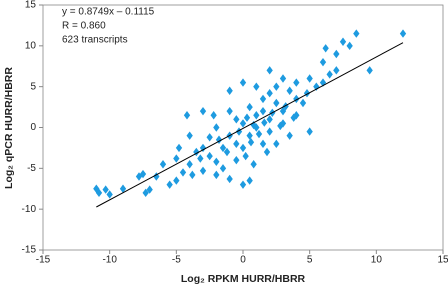  What do you see at coordinates (31, 45) in the screenshot?
I see `y-tick-label: 10` at bounding box center [31, 45].